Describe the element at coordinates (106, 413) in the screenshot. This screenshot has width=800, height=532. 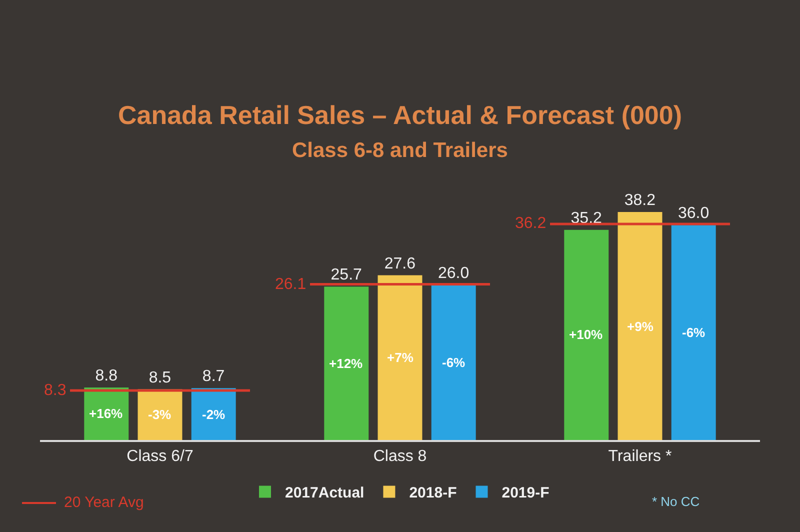
I see `annotation: +16%` at that location.